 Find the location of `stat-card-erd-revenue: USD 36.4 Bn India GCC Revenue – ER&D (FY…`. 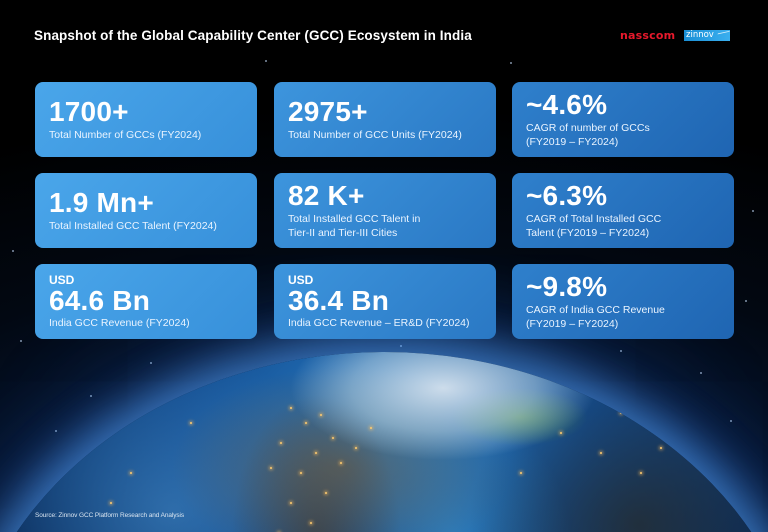

stat-card-erd-revenue: USD 36.4 Bn India GCC Revenue – ER&D (FY… is located at coordinates (385, 301).